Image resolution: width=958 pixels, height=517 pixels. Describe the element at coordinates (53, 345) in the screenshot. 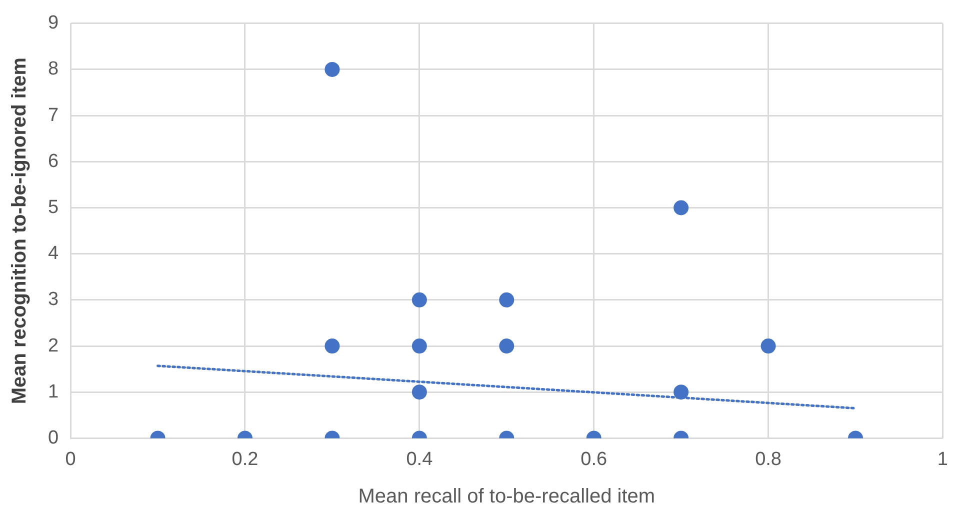

I see `y-tick-label: 2` at that location.